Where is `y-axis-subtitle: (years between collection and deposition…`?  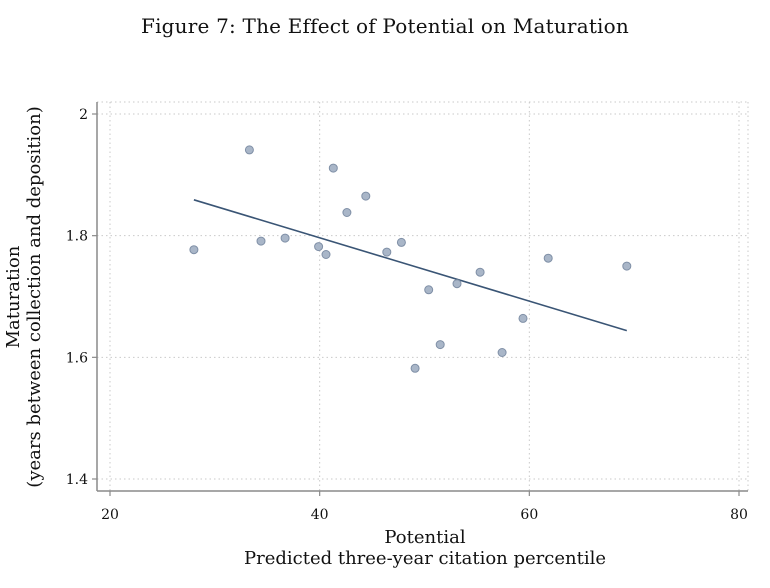 y-axis-subtitle: (years between collection and deposition… is located at coordinates (34, 296).